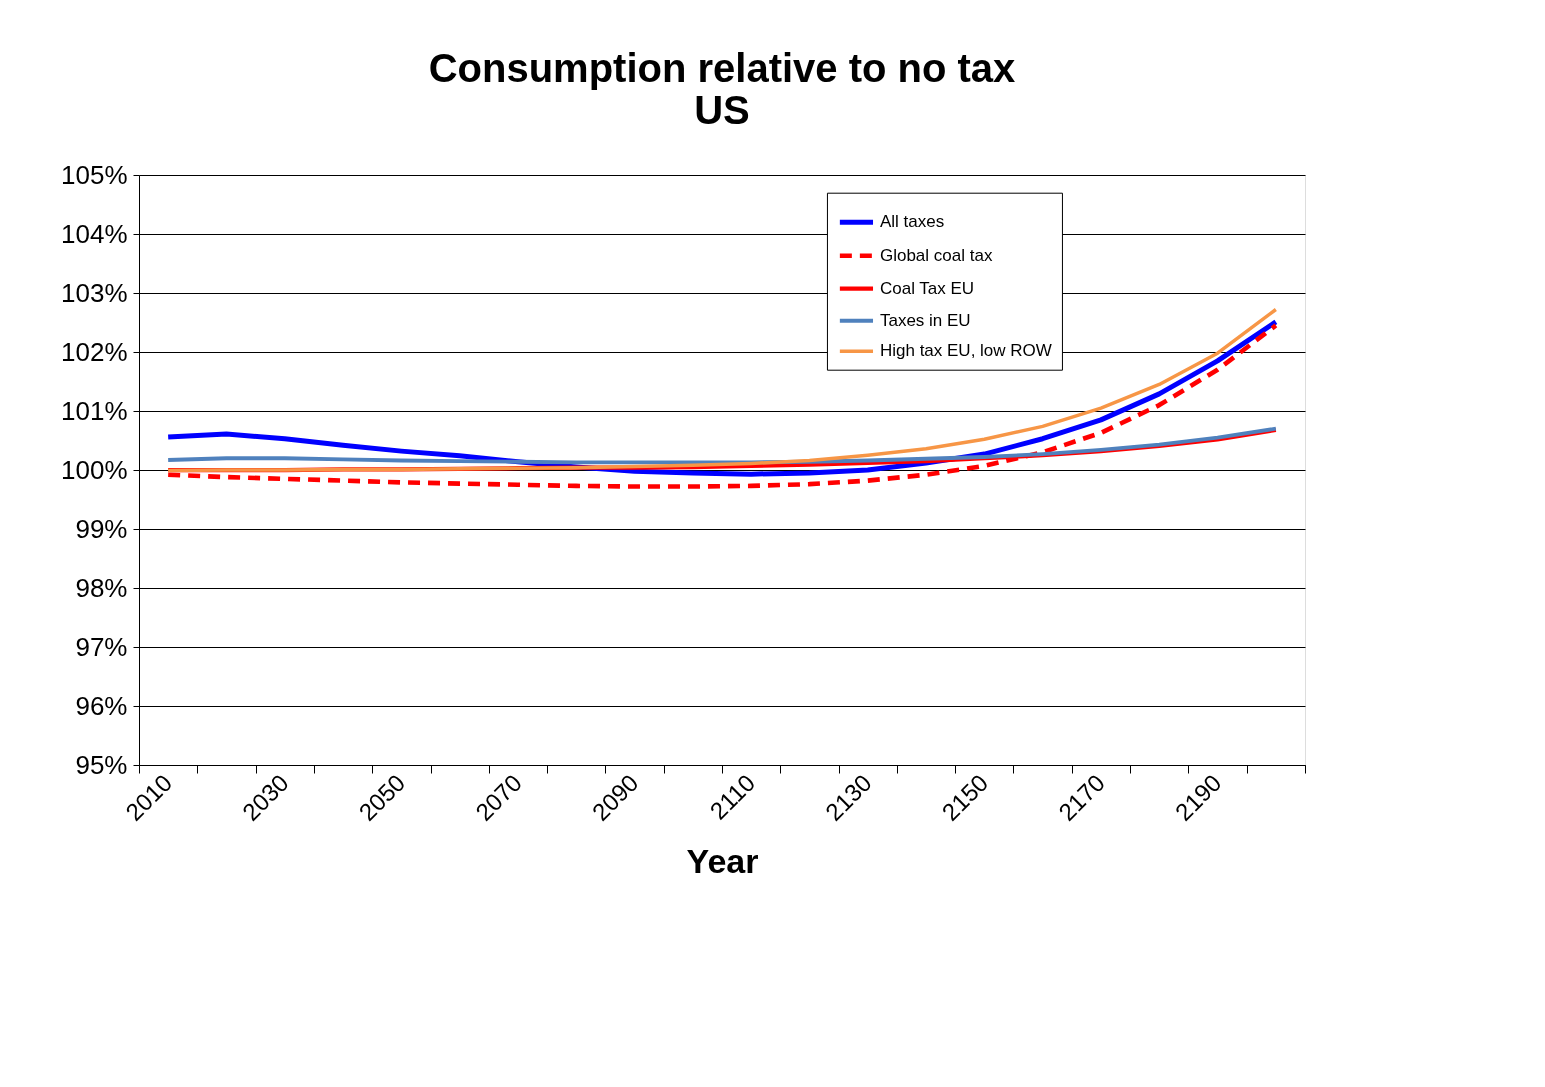 Image resolution: width=1545 pixels, height=1087 pixels. I want to click on y-tick-label: 102%, so click(94, 351).